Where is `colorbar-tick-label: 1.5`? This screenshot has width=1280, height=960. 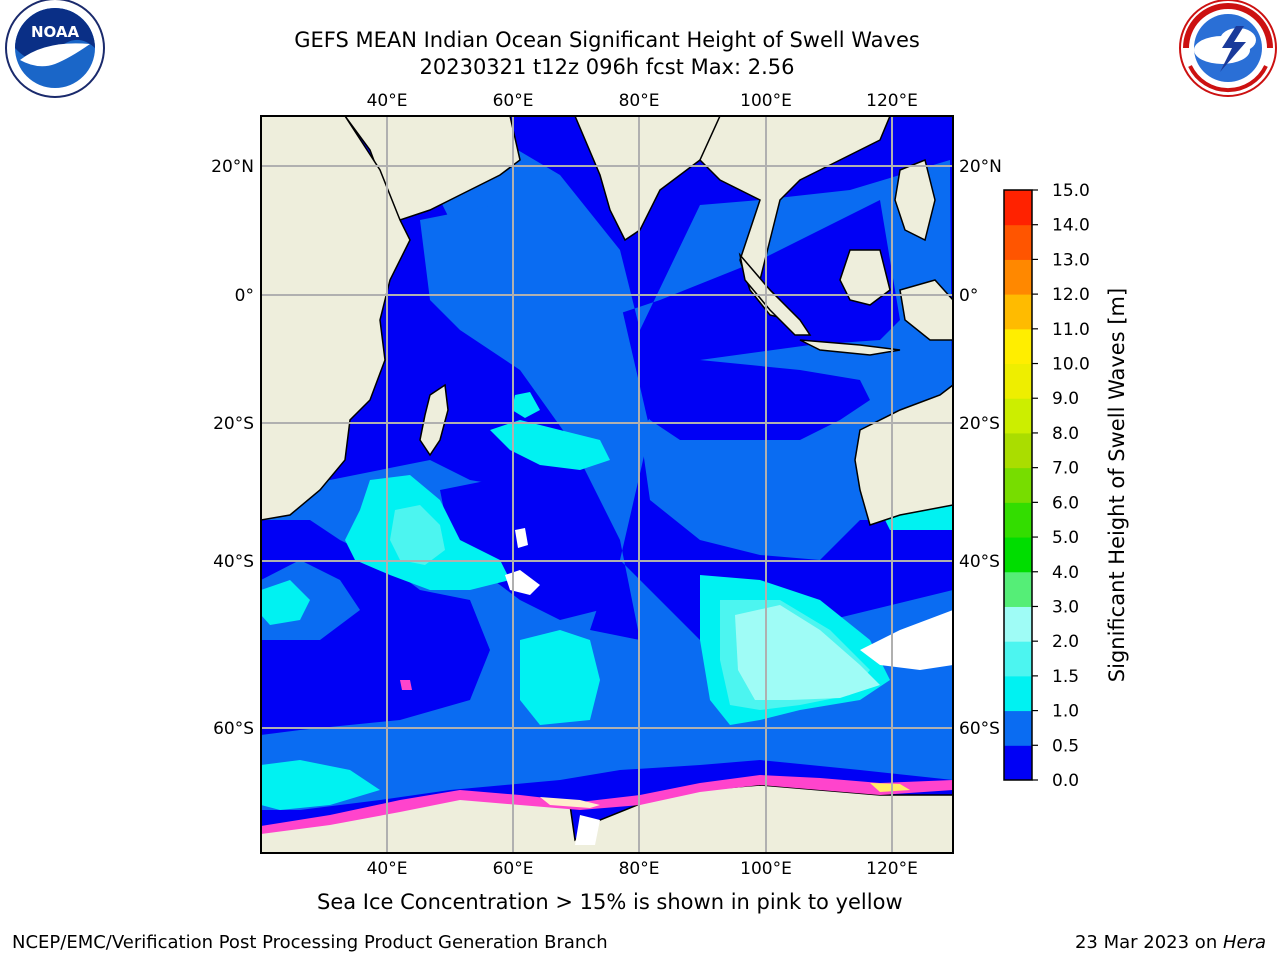
colorbar-tick-label: 1.5 is located at coordinates (1065, 677).